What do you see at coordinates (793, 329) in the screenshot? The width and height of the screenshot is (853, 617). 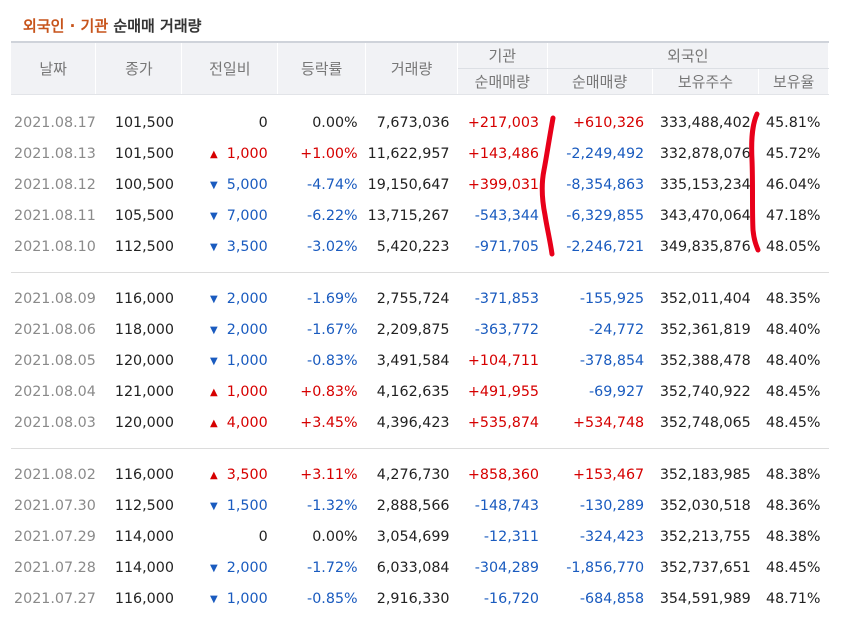 I see `cell-foreign-ratio: 48.40%` at bounding box center [793, 329].